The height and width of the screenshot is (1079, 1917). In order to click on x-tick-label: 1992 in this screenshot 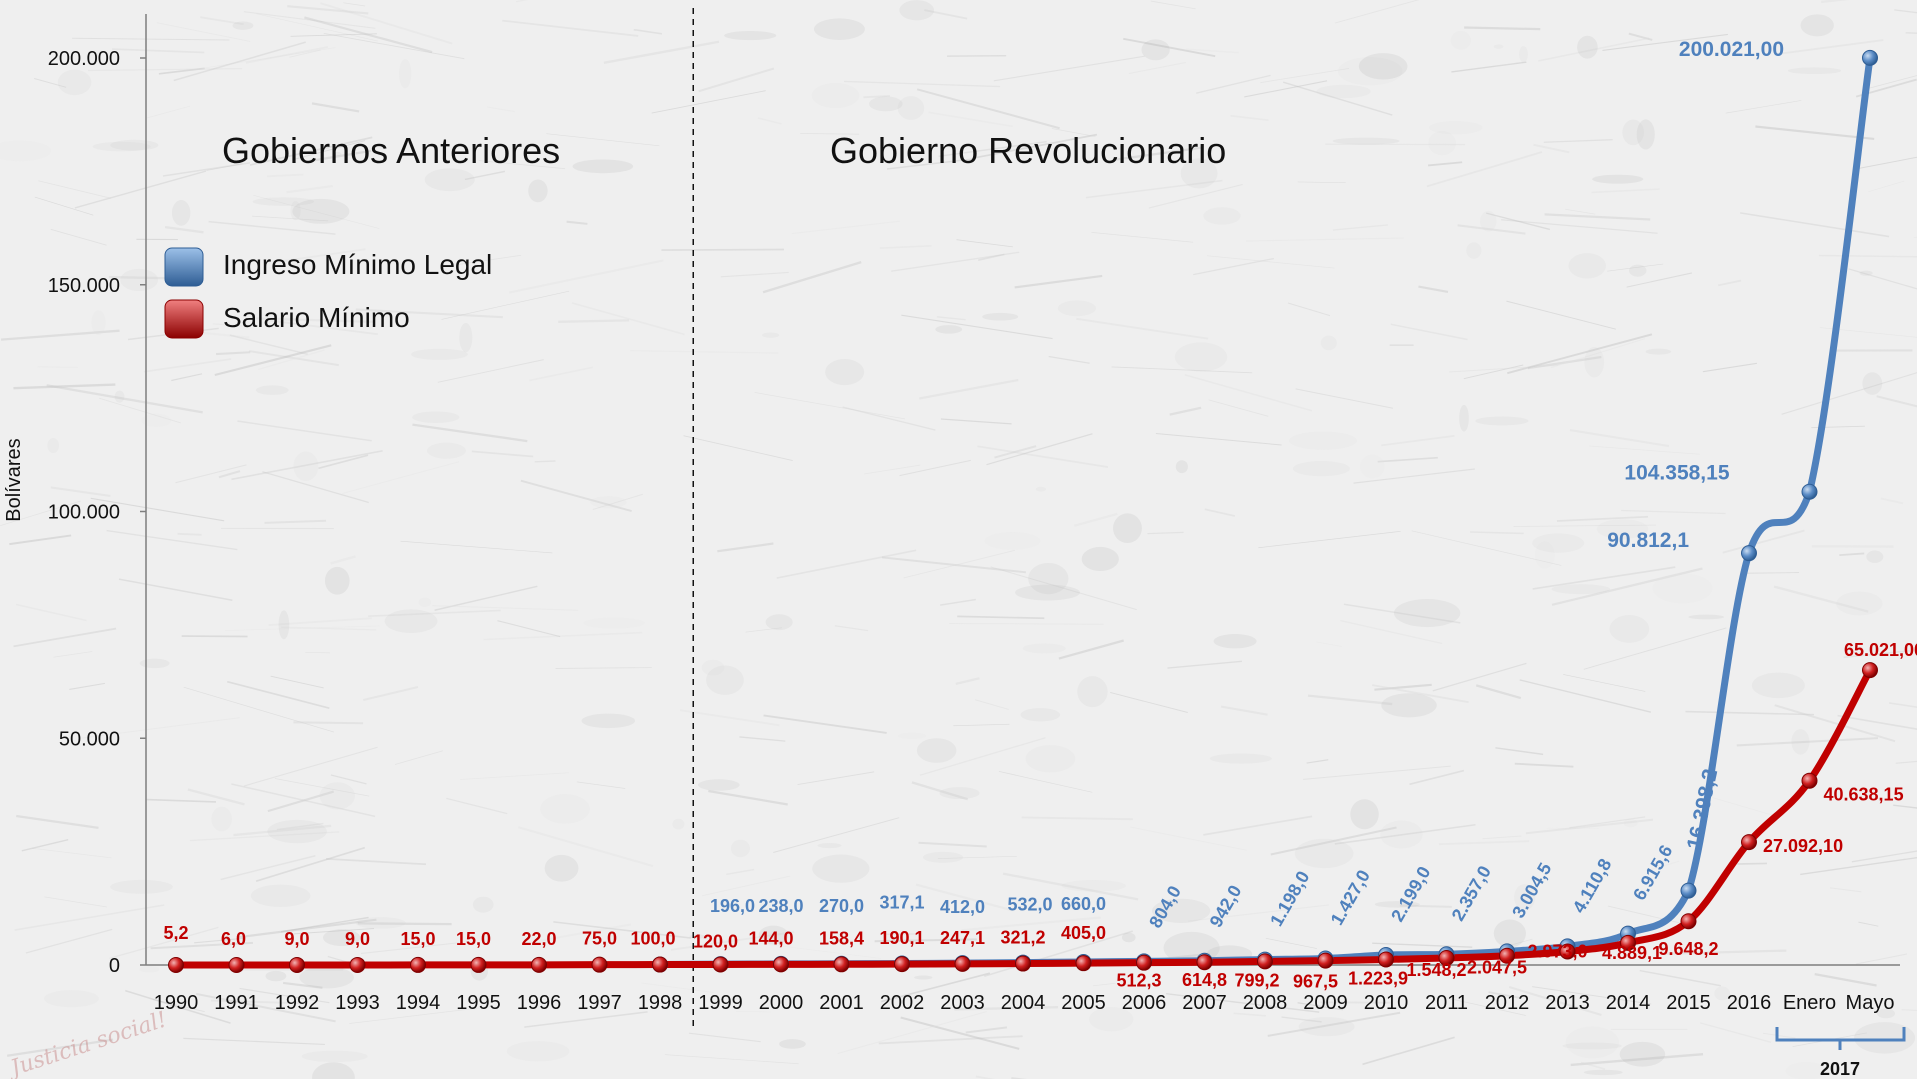, I will do `click(297, 1003)`.